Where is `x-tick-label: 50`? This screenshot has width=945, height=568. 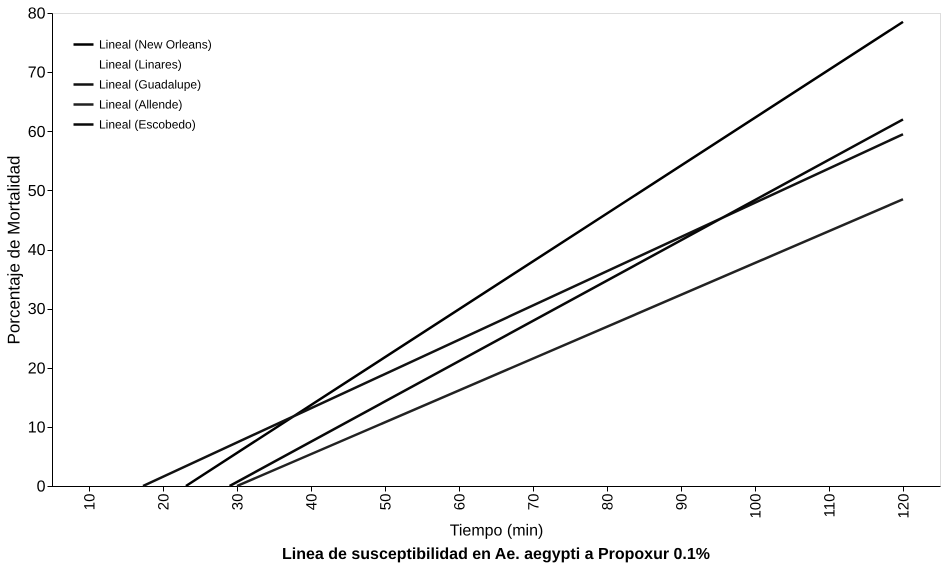
x-tick-label: 50 is located at coordinates (386, 502).